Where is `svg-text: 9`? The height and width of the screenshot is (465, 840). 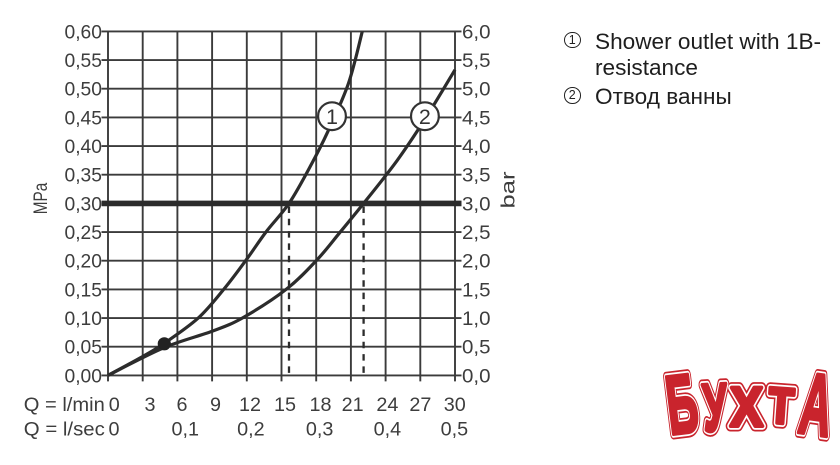
svg-text: 9 is located at coordinates (215, 405).